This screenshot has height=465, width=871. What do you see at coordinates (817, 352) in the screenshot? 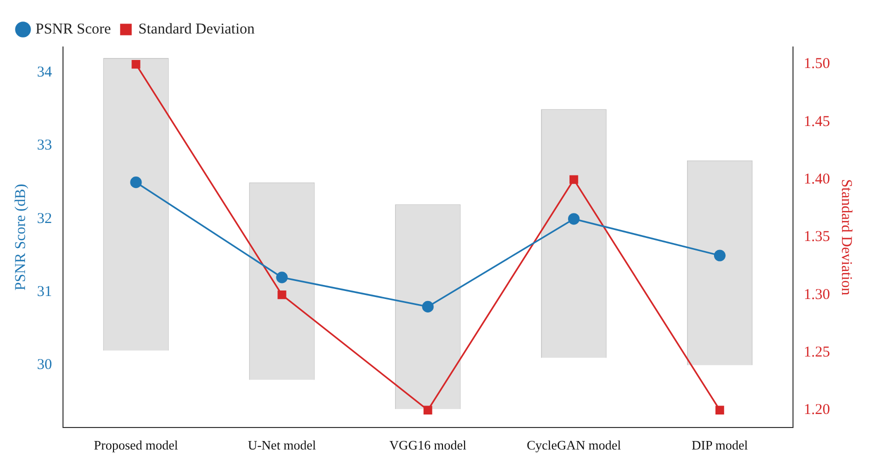
I see `y2-tick-label: 1.25` at bounding box center [817, 352].